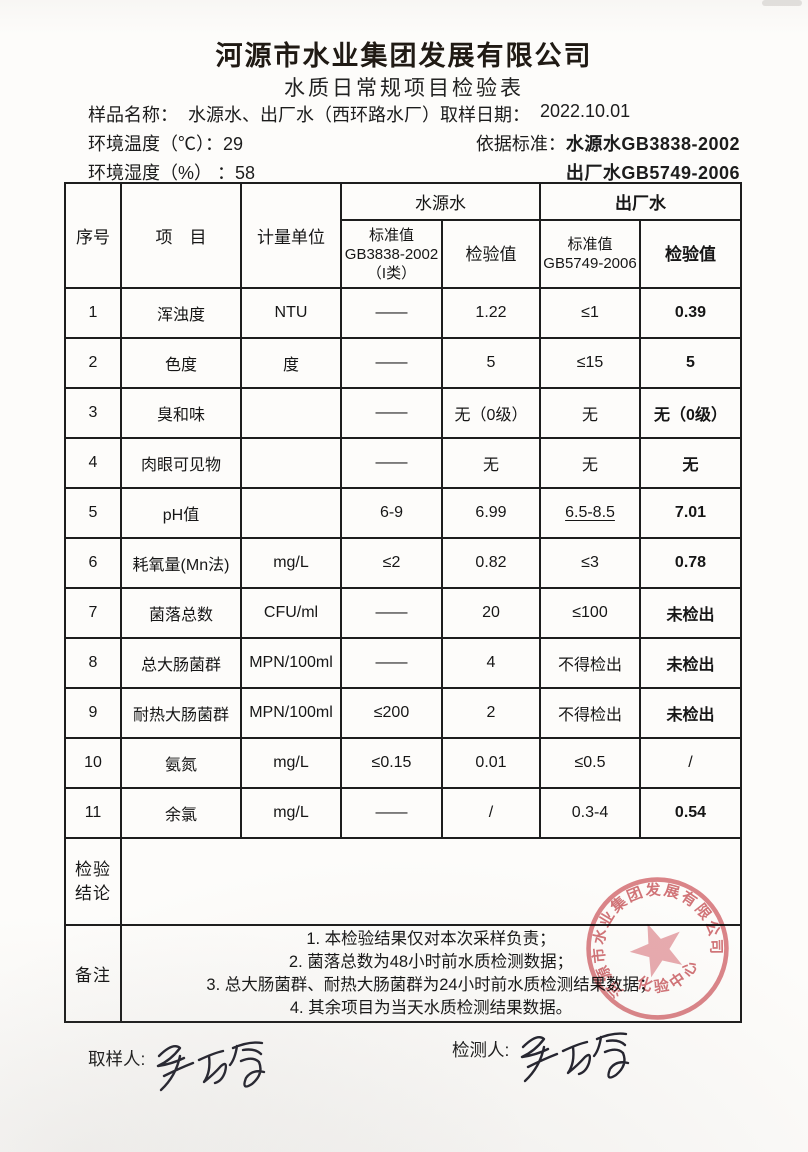 The height and width of the screenshot is (1152, 808). Describe the element at coordinates (690, 463) in the screenshot. I see `cell-outlet-value: 无` at that location.